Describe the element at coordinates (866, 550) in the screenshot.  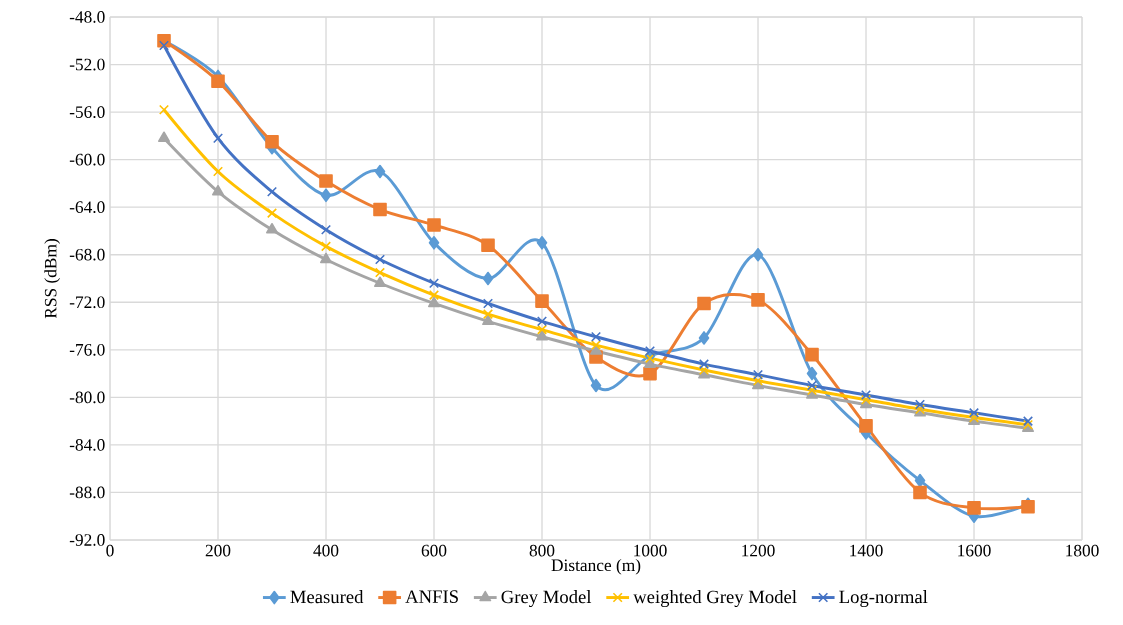
I see `x-tick-label: 1400` at that location.